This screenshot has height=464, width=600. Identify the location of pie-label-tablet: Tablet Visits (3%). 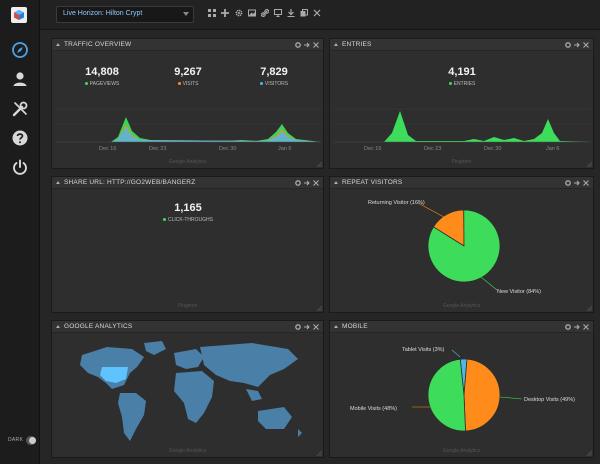
(423, 350).